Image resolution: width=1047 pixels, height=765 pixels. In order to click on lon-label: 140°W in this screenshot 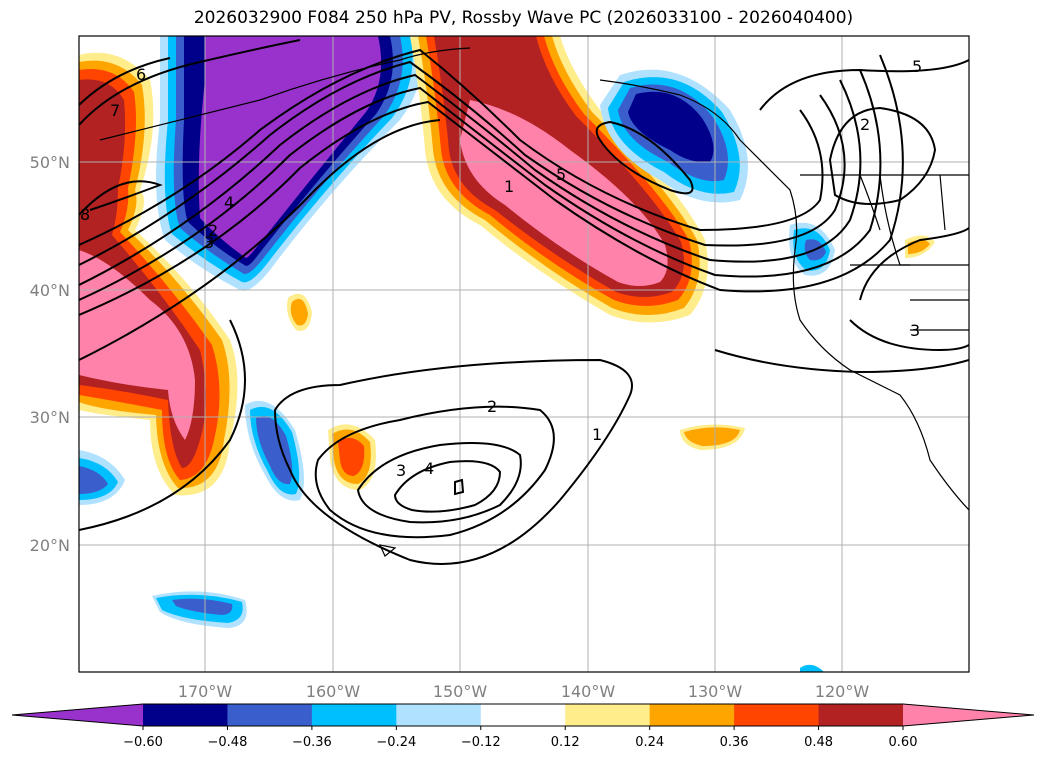, I will do `click(588, 691)`.